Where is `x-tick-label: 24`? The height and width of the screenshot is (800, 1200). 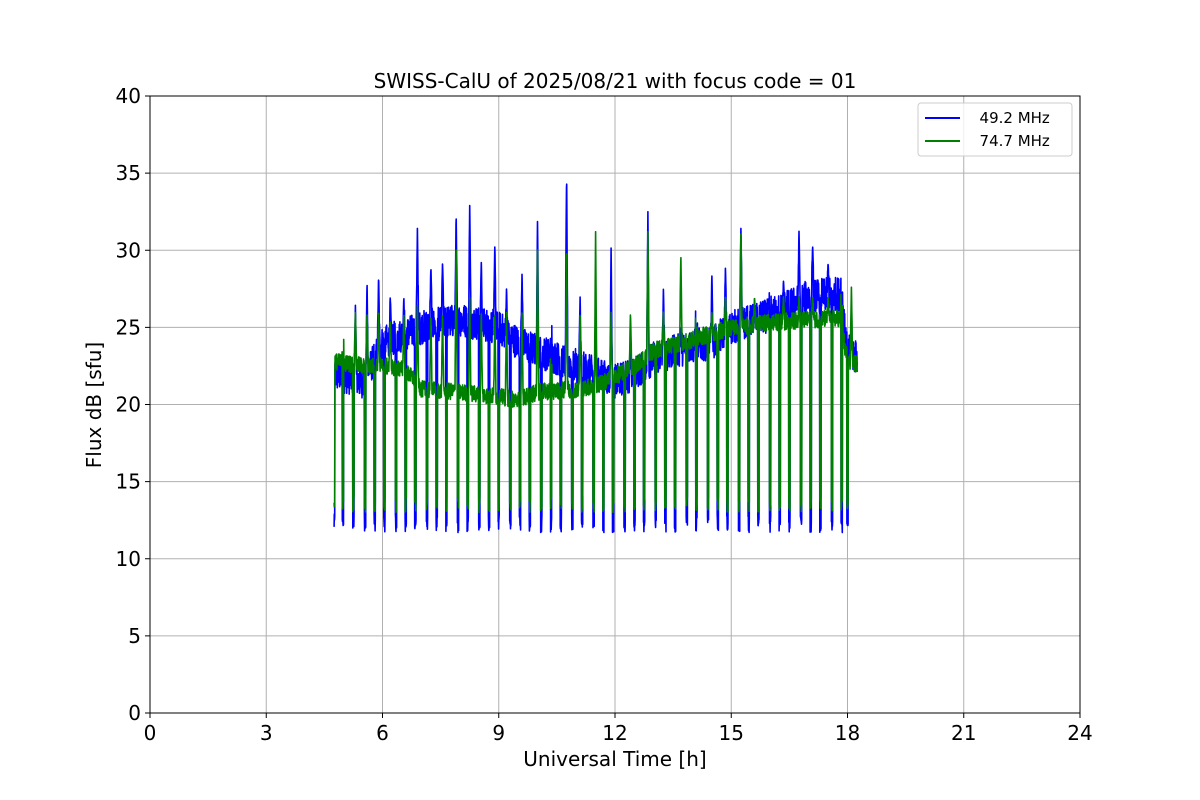 x-tick-label: 24 is located at coordinates (1079, 733).